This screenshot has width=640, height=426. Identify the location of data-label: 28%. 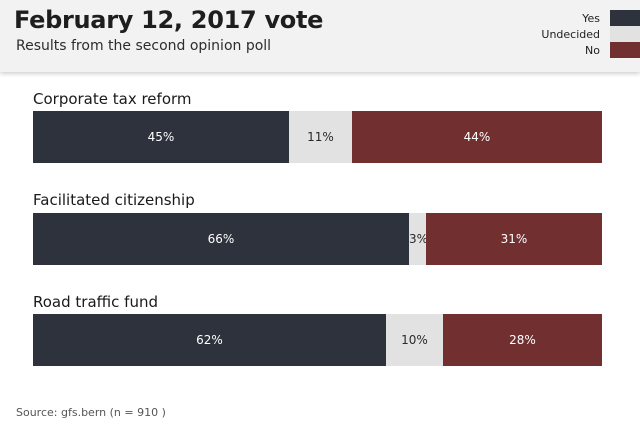
(522, 340).